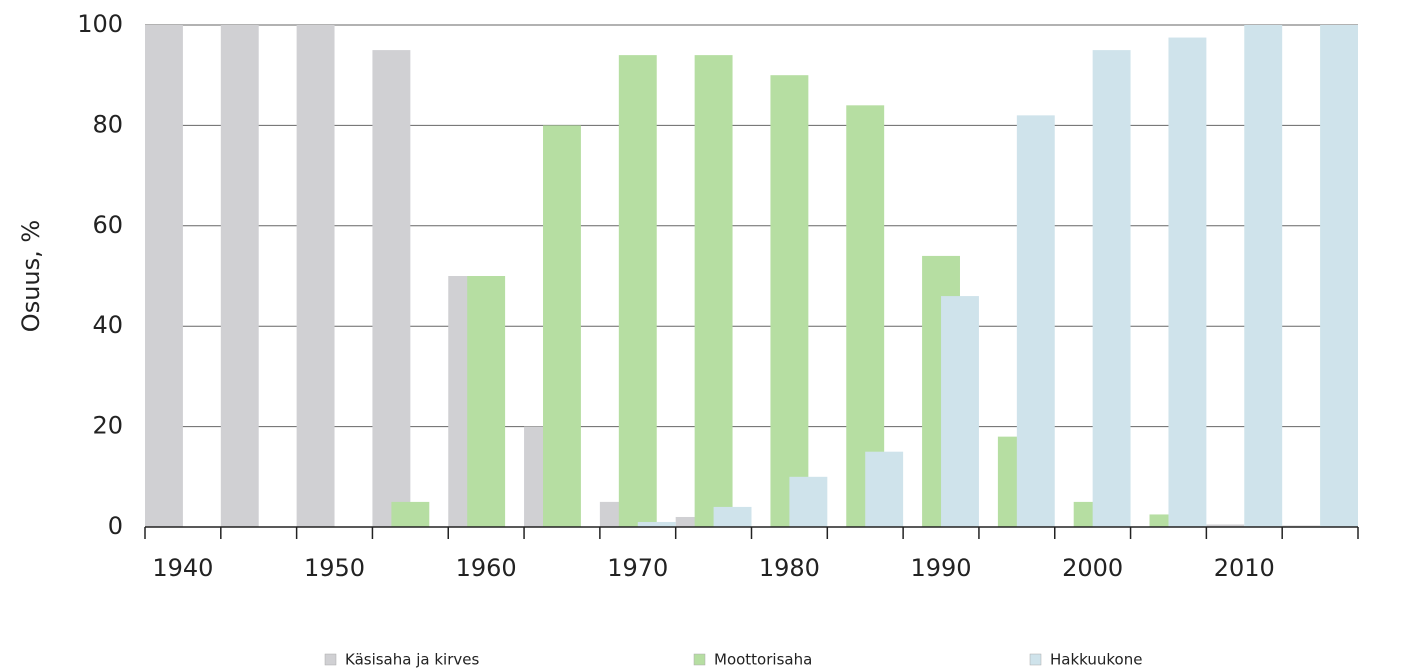  Describe the element at coordinates (763, 660) in the screenshot. I see `legend-label: Moottorisaha` at that location.